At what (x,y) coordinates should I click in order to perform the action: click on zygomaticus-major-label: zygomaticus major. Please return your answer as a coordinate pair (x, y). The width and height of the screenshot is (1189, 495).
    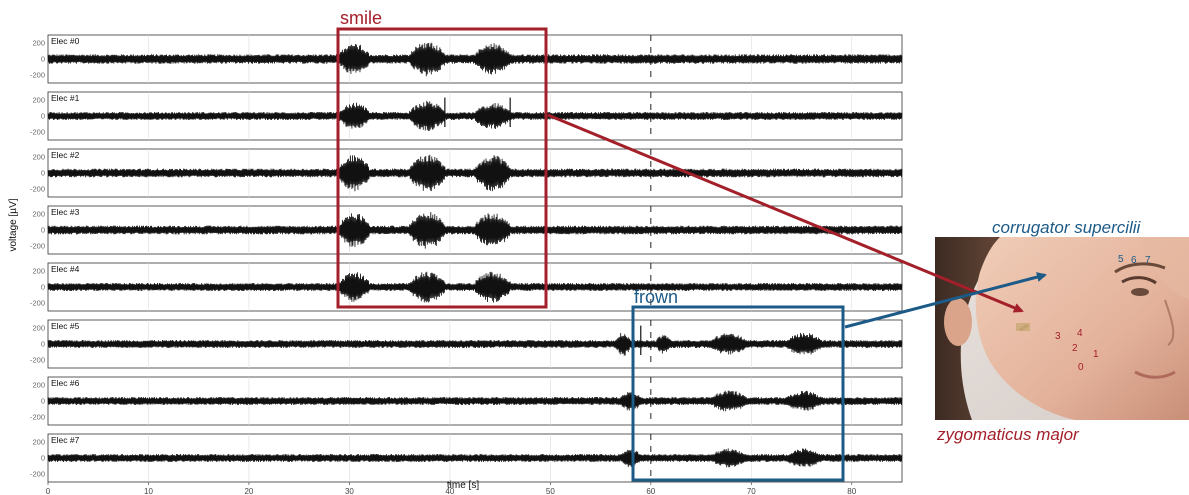
    Looking at the image, I should click on (1008, 434).